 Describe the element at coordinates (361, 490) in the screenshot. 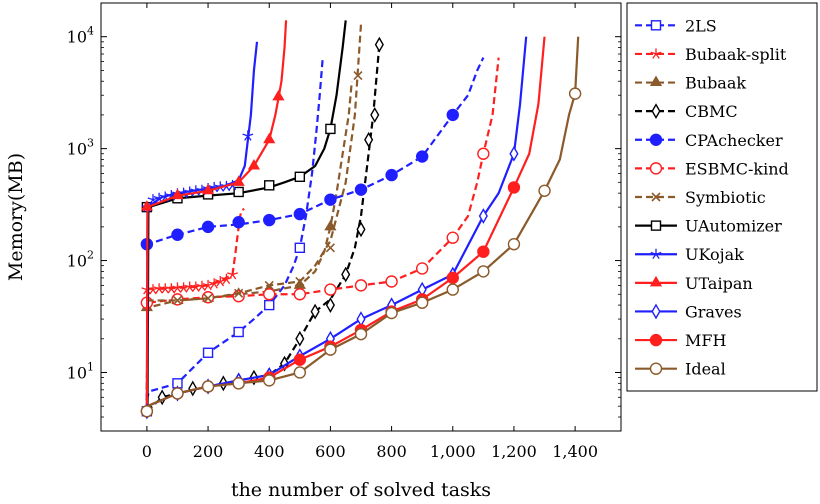

I see `x-axis-label: the number of solved tasks` at that location.